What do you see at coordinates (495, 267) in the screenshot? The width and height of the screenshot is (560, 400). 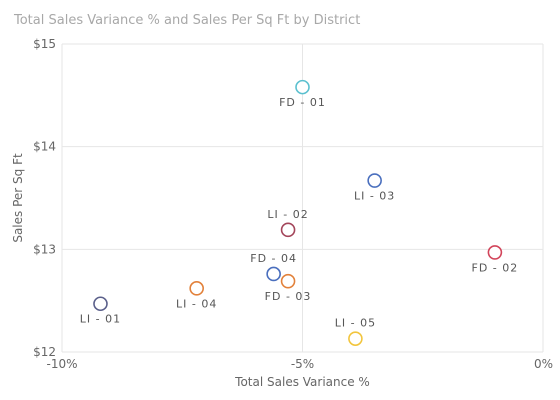 I see `data-point-label: FD - 02` at bounding box center [495, 267].